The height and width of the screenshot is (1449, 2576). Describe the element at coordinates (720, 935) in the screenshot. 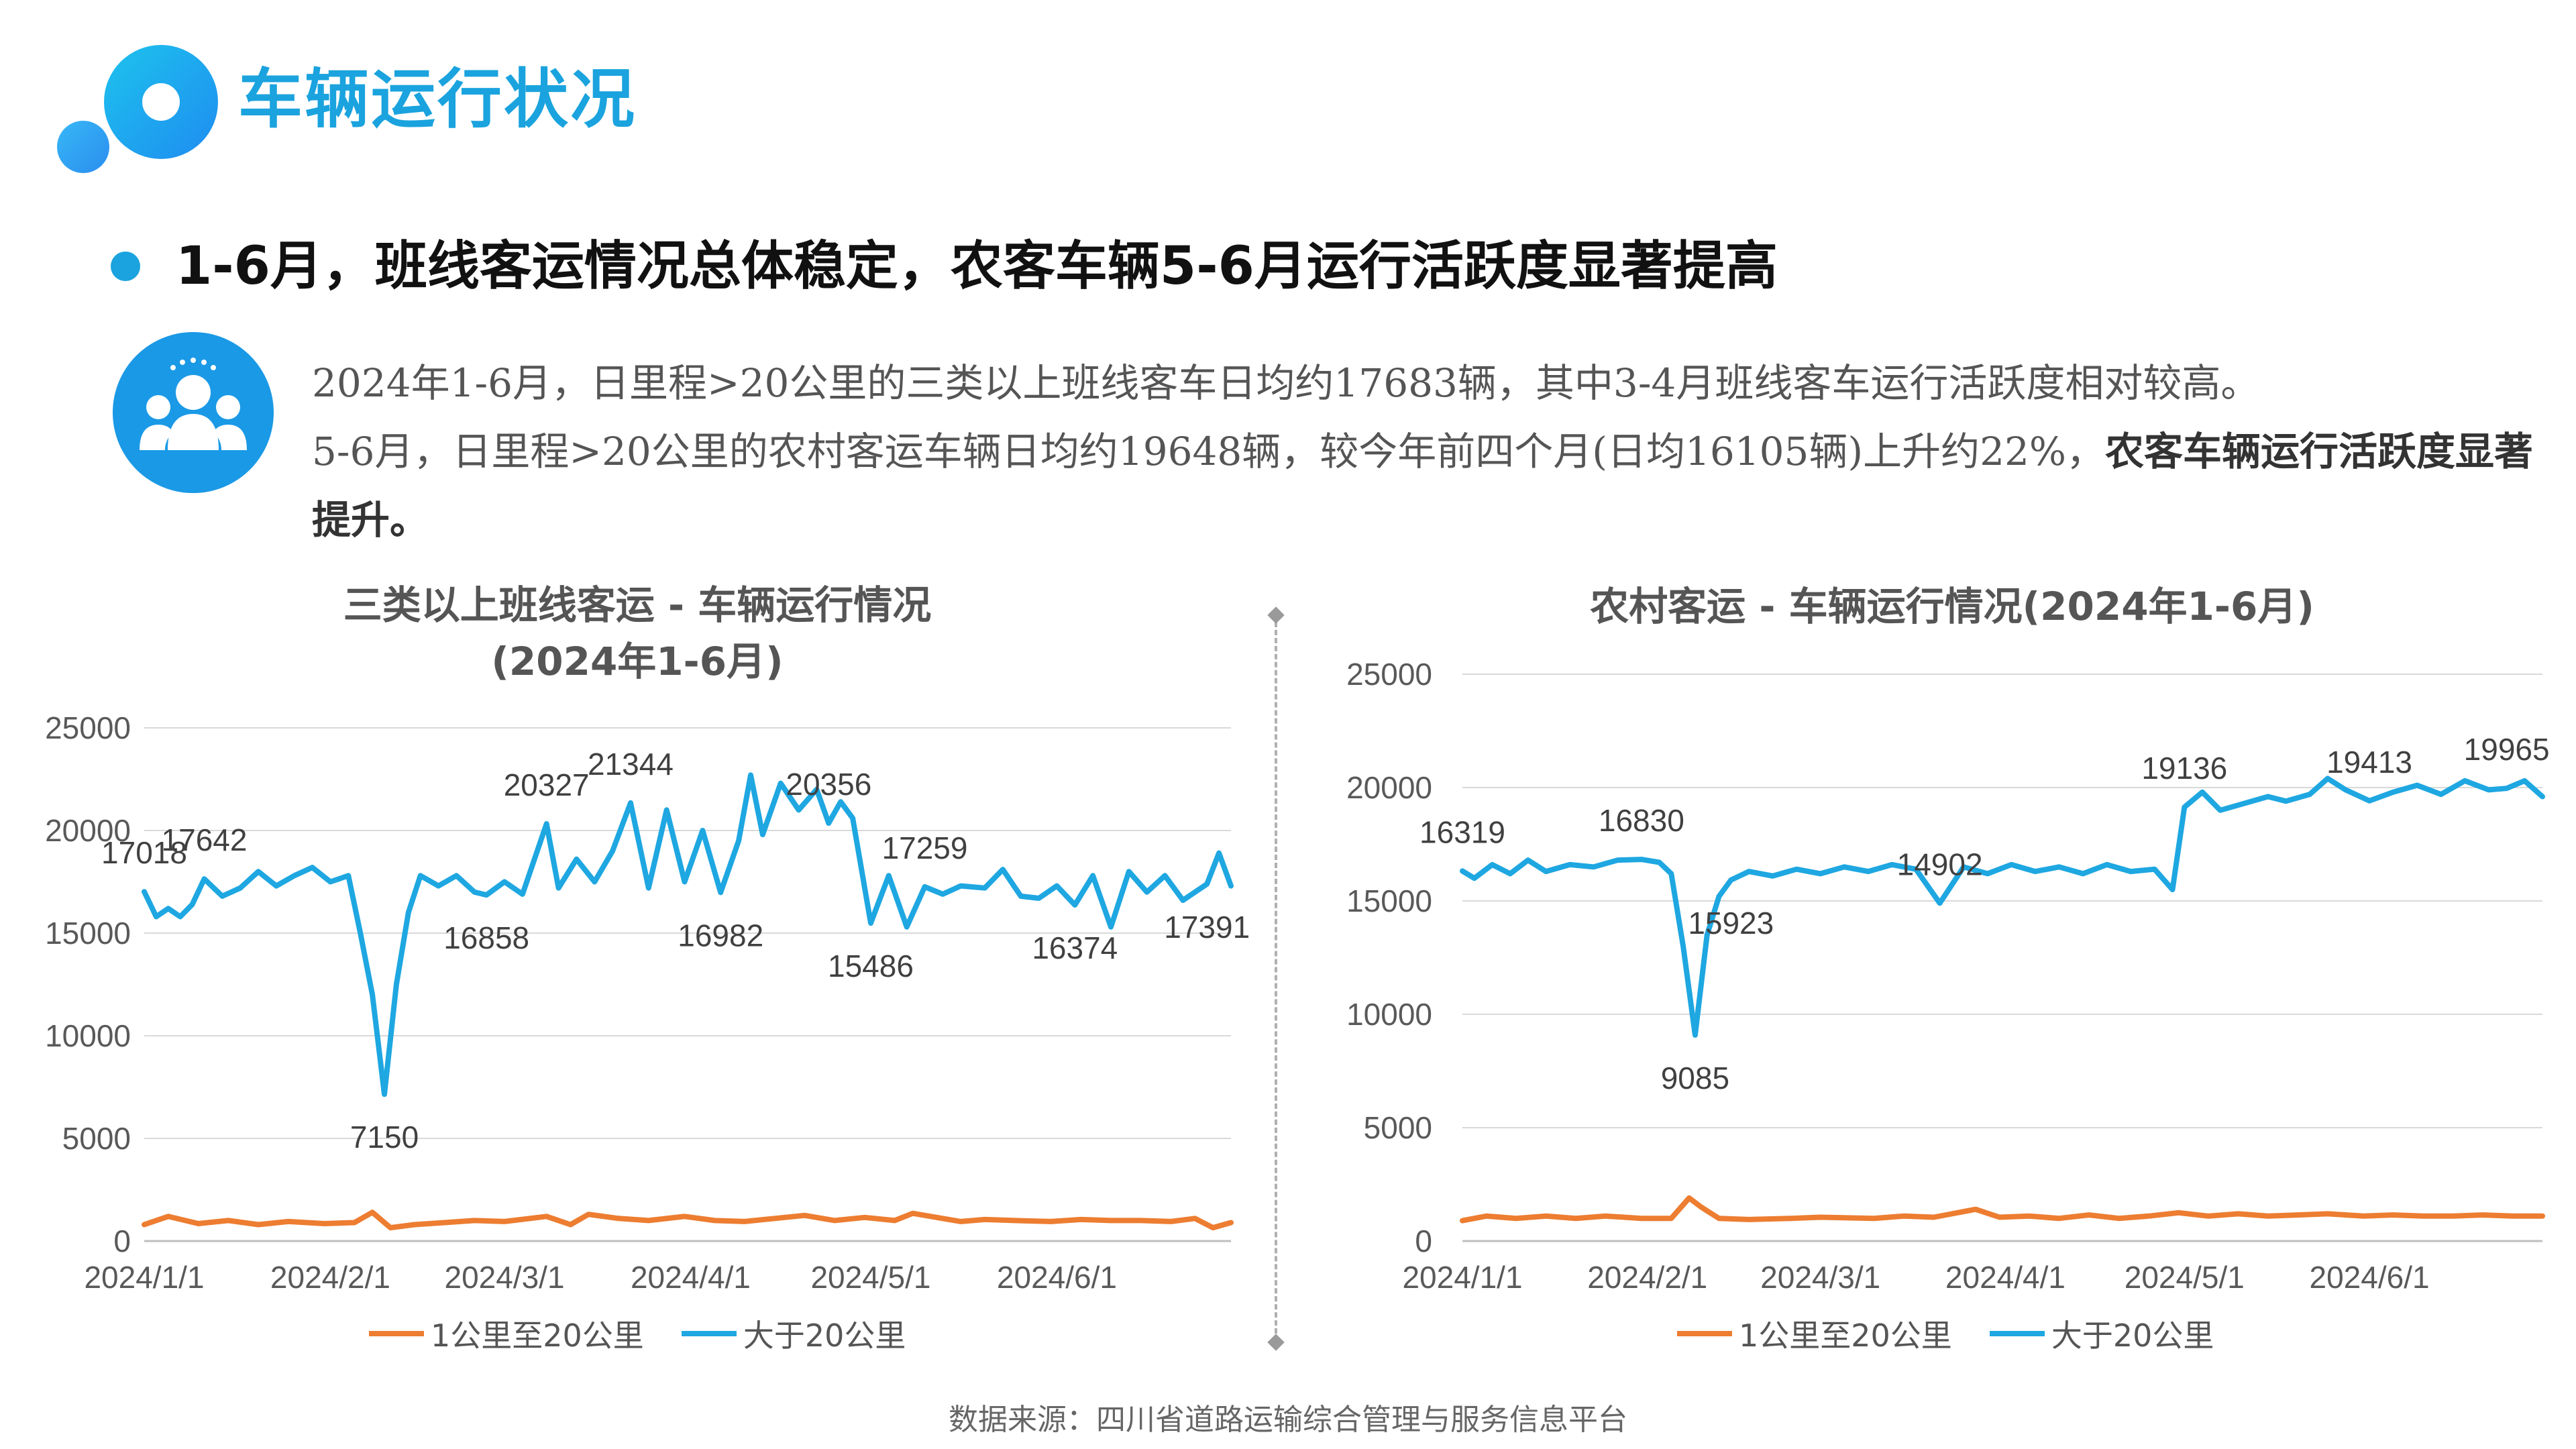

I see `data-label-16982: 16982` at that location.